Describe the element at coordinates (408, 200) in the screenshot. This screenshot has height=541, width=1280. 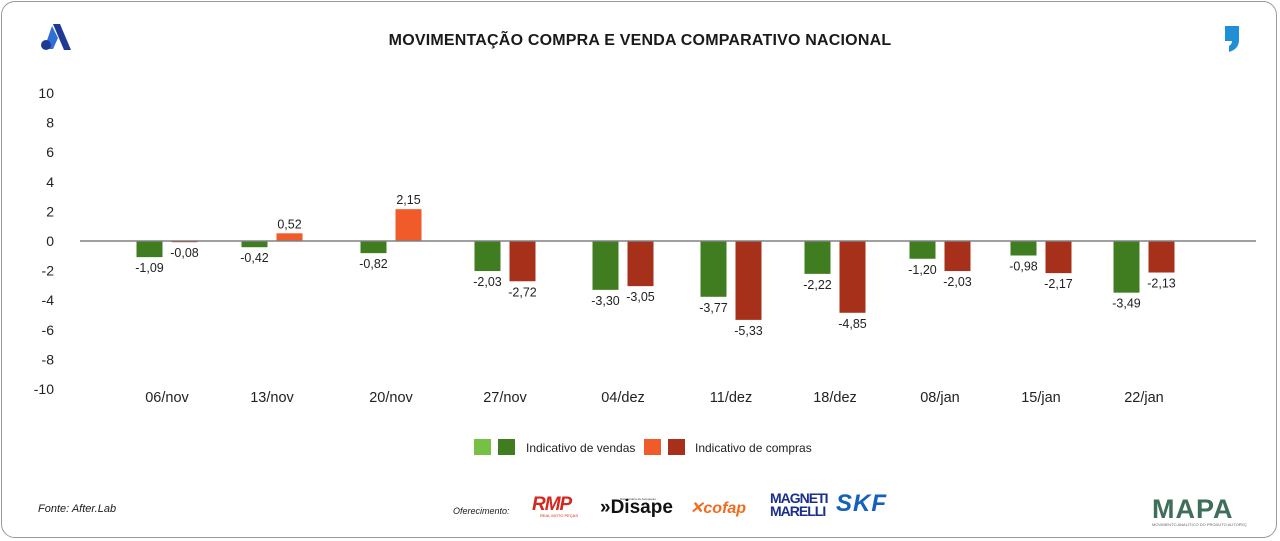
I see `compras-data-label: 2,15` at that location.